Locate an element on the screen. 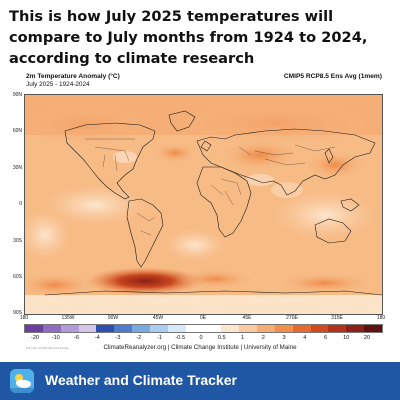 Image resolution: width=400 pixels, height=400 pixels. colorbar-tick-label: 2 is located at coordinates (263, 338).